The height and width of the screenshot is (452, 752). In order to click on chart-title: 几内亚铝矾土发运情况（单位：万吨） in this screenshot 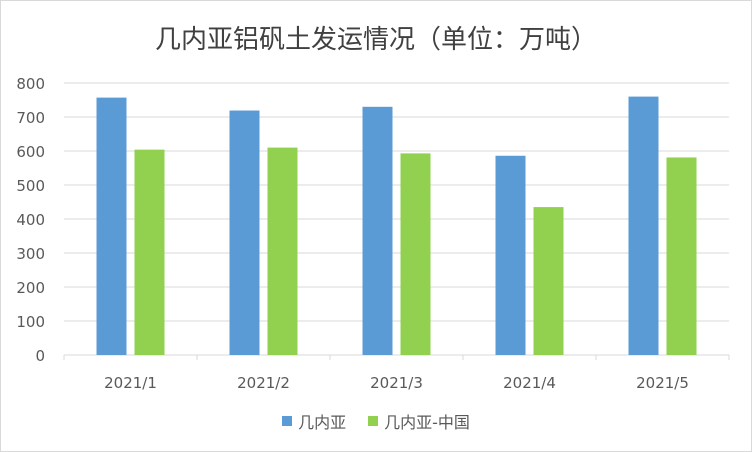, I will do `click(375, 40)`.